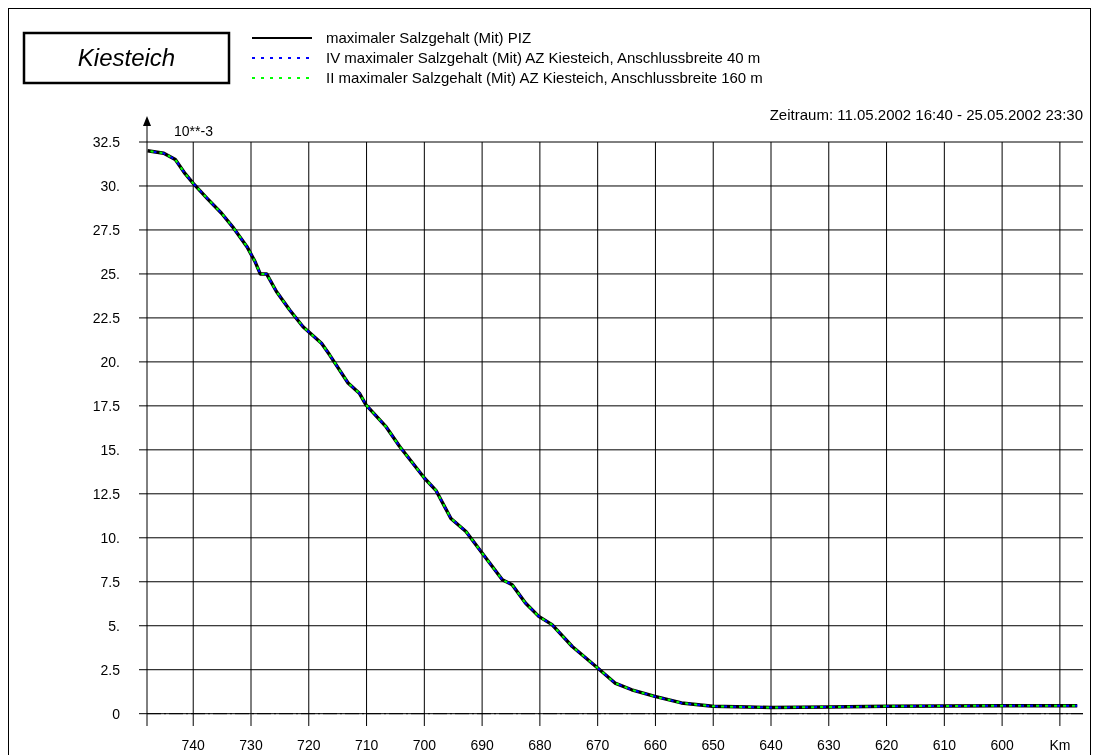  Describe the element at coordinates (110, 185) in the screenshot. I see `y-tick-label: 30.` at that location.